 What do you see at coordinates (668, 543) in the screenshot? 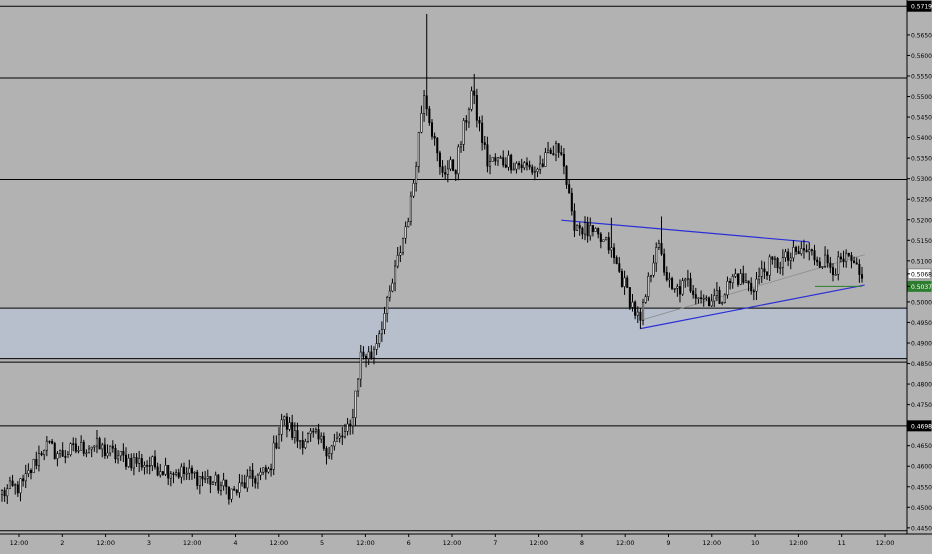
I see `x-tick-label: 9` at bounding box center [668, 543].